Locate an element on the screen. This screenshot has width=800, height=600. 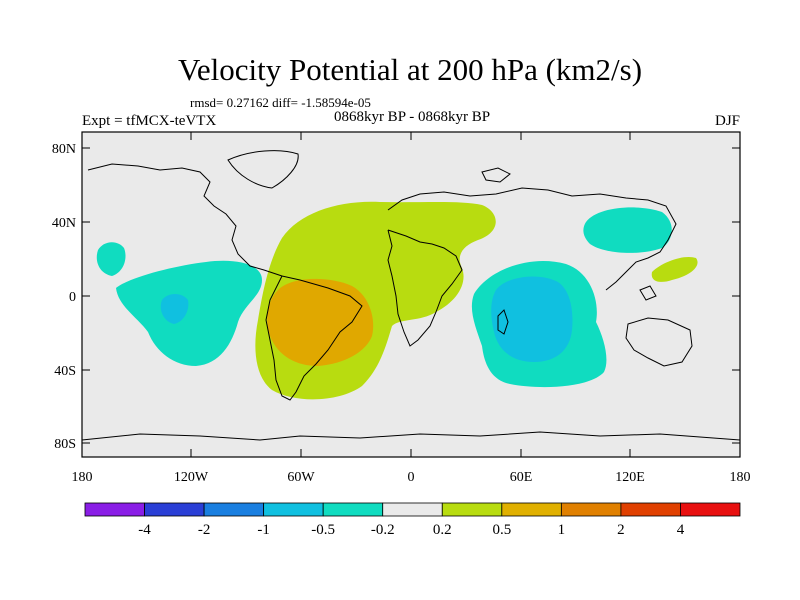
colorbar-label: 4 is located at coordinates (681, 530).